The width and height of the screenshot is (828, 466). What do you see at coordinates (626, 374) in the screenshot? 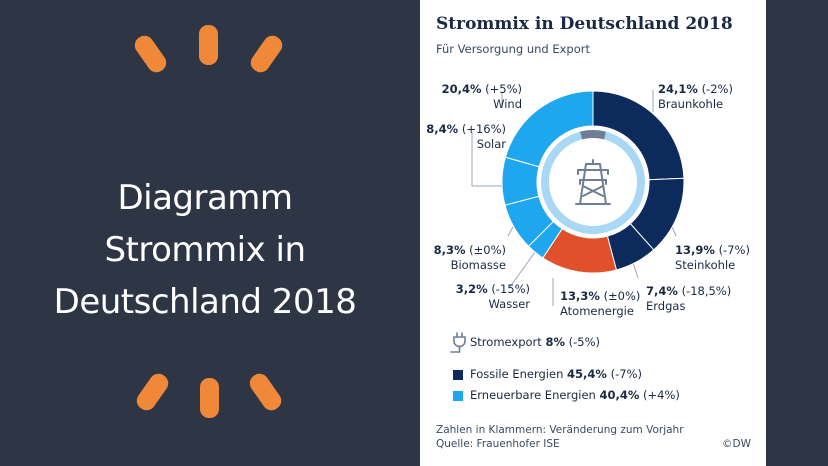
I see `legend-fossil-change: (-7%)` at bounding box center [626, 374].